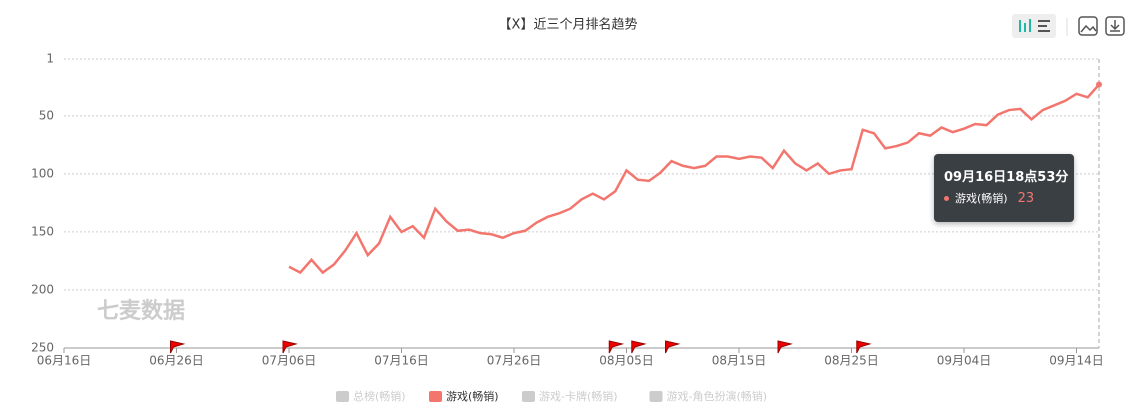  What do you see at coordinates (717, 396) in the screenshot?
I see `legend-label: 游戏-角色扮演(畅销)` at bounding box center [717, 396].